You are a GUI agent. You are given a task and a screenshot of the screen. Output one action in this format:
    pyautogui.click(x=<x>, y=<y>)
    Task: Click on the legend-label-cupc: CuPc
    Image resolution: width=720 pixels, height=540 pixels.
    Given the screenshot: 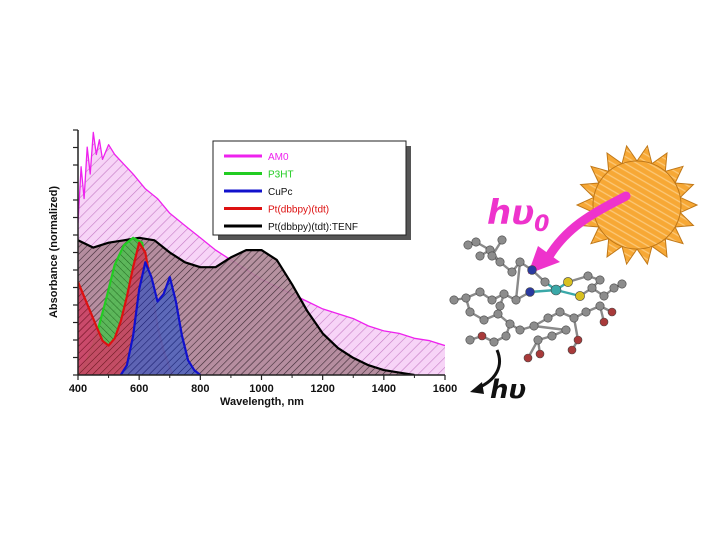 What is the action you would take?
    pyautogui.click(x=280, y=192)
    